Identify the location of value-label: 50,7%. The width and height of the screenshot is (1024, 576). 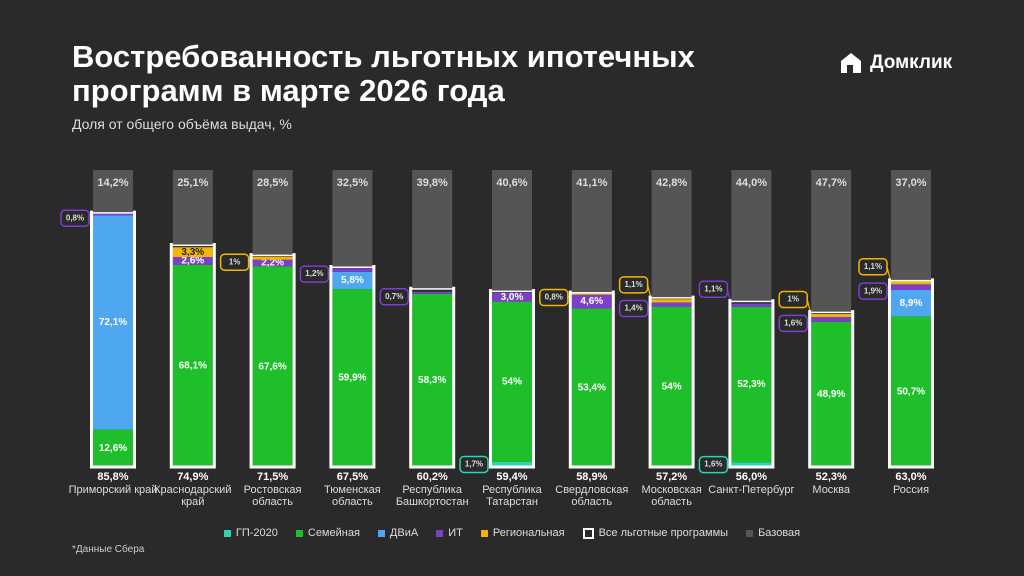
(911, 391).